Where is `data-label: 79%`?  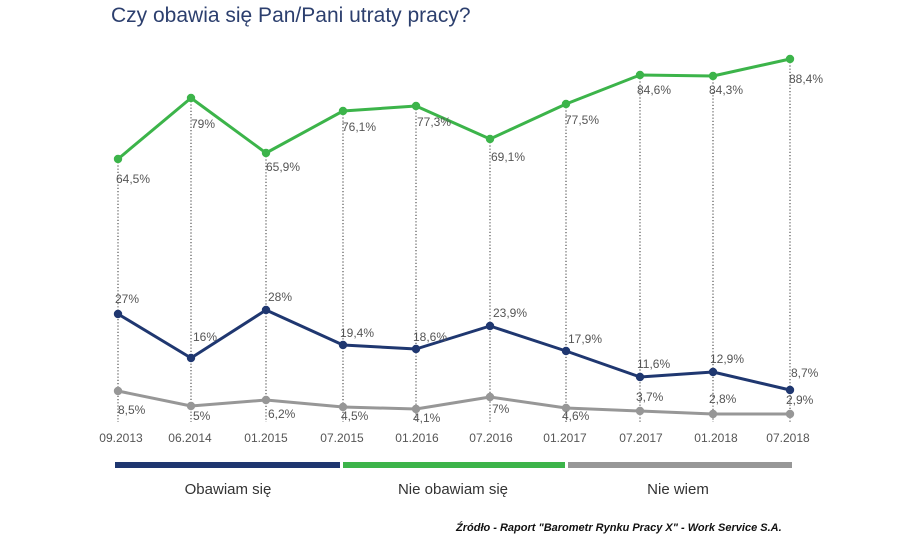
data-label: 79% is located at coordinates (203, 124).